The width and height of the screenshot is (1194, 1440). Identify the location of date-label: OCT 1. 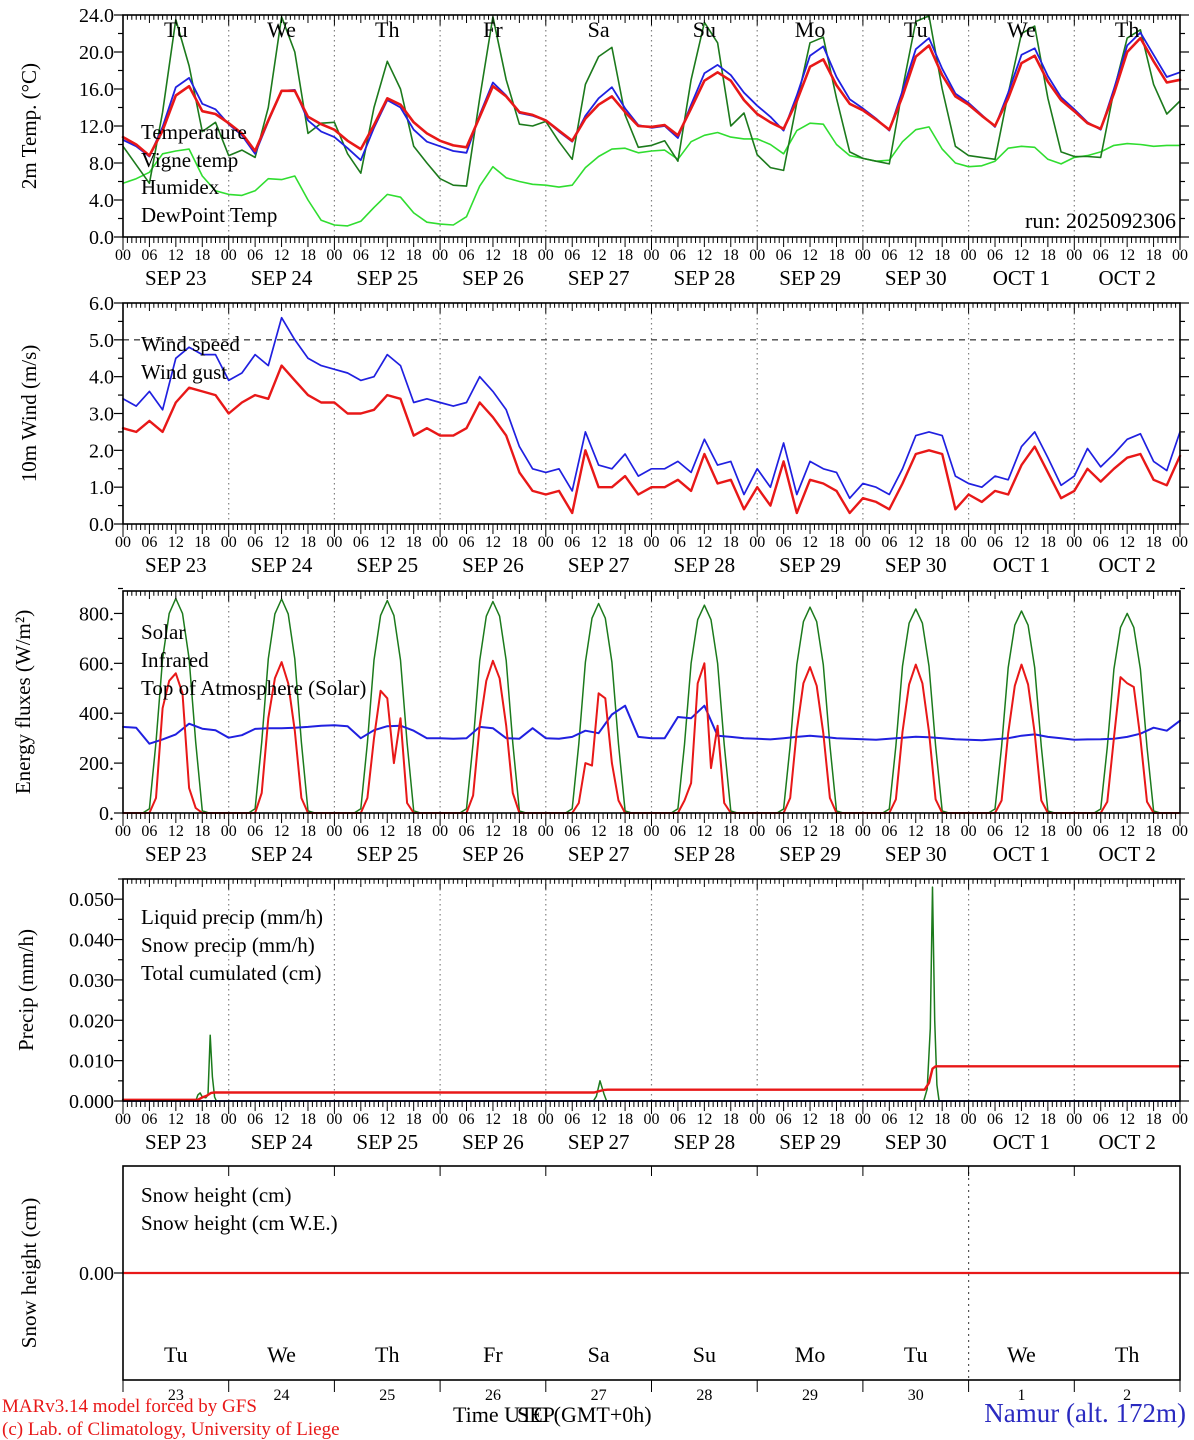
(1021, 565).